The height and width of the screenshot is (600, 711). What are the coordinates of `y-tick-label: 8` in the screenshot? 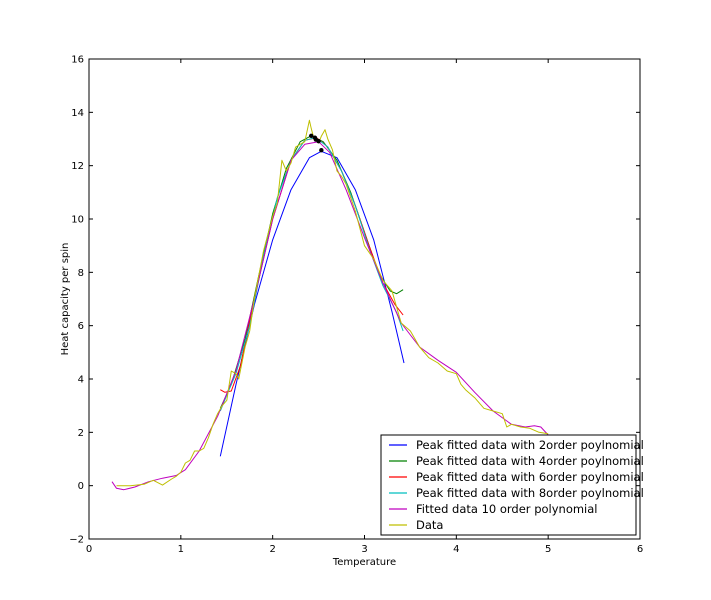 It's located at (81, 273).